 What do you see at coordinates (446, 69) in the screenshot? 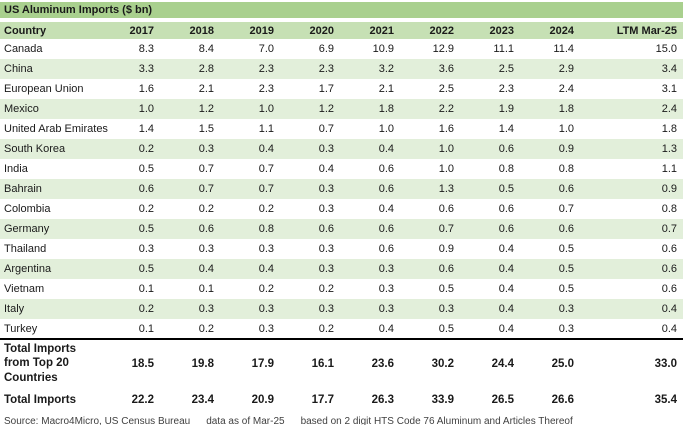
I see `value-cell: 3.6` at bounding box center [446, 69].